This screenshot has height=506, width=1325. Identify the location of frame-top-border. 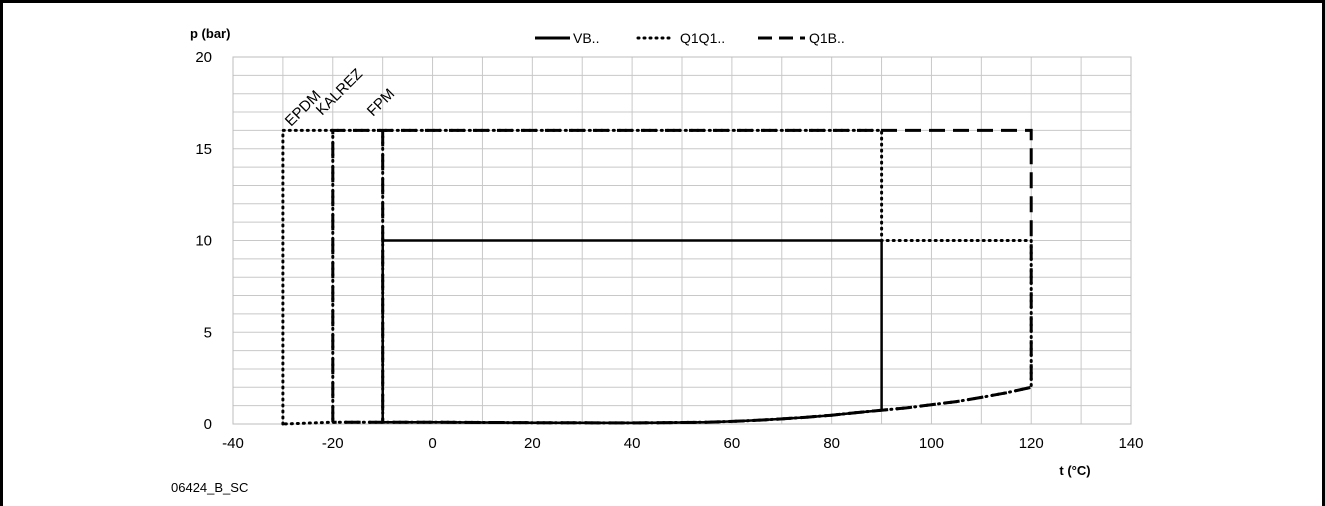
(662, 1).